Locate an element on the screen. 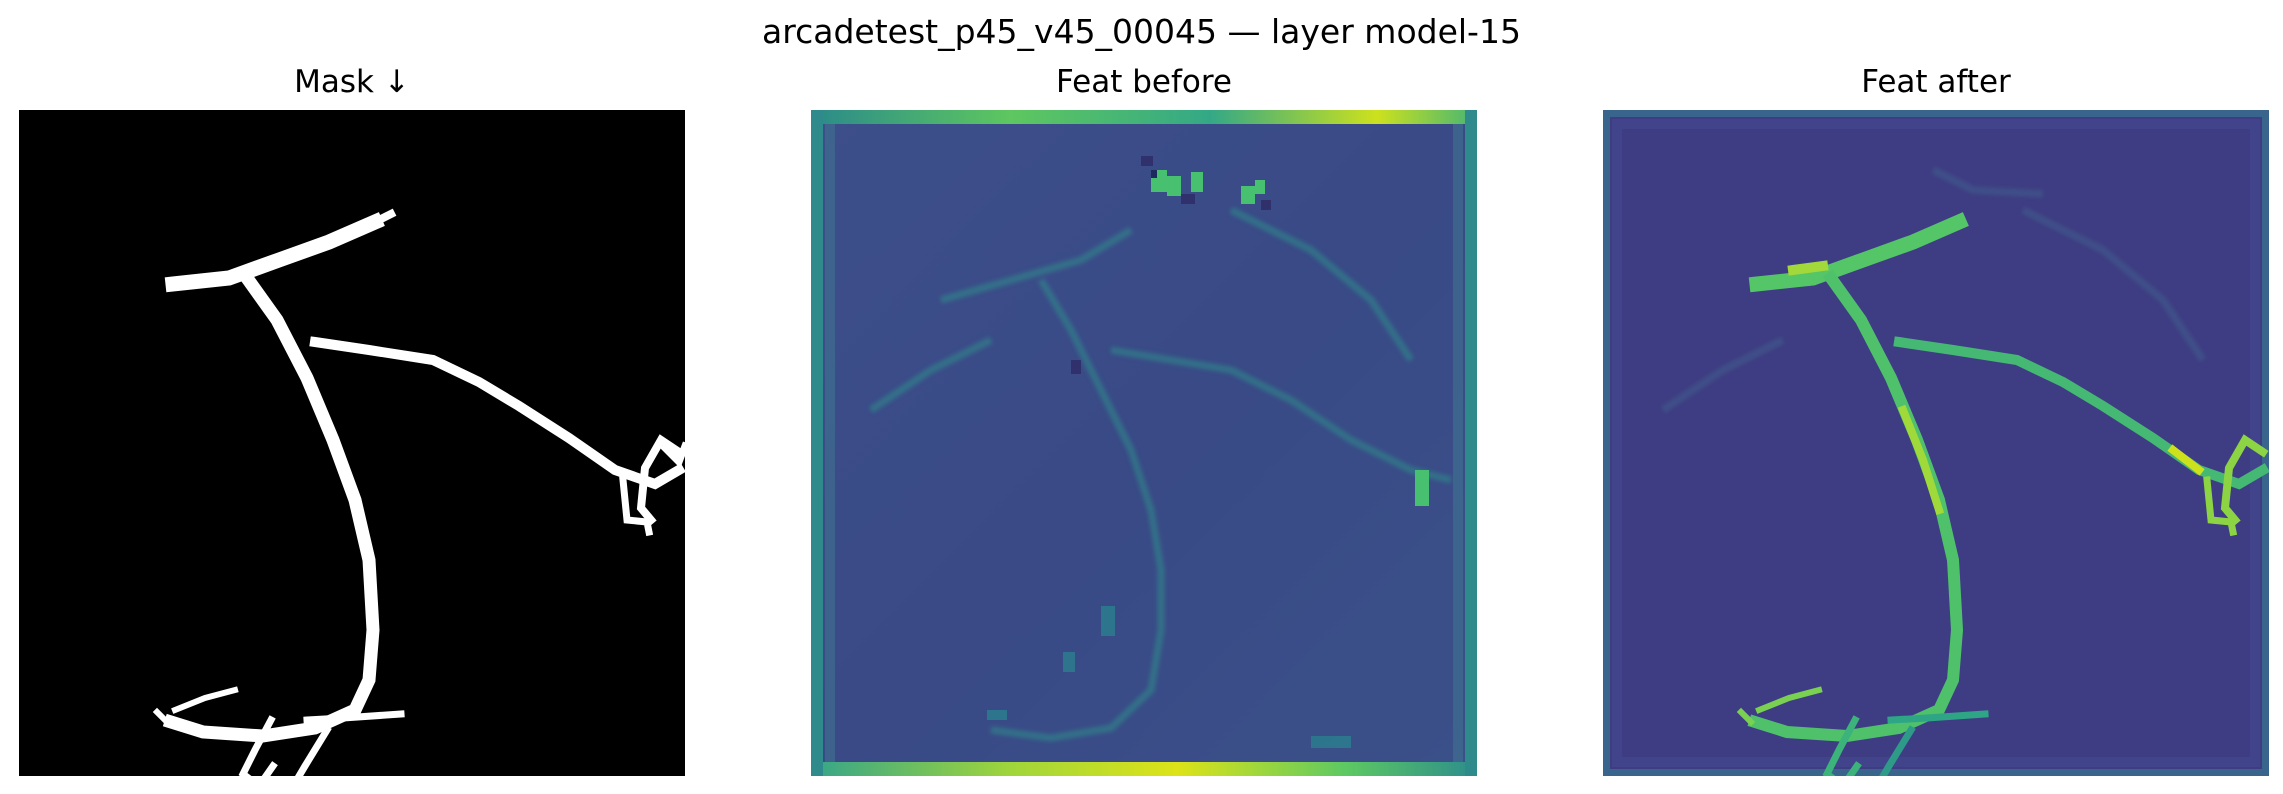 This screenshot has height=794, width=2283. feat-after-panel-title: Feat after is located at coordinates (1936, 82).